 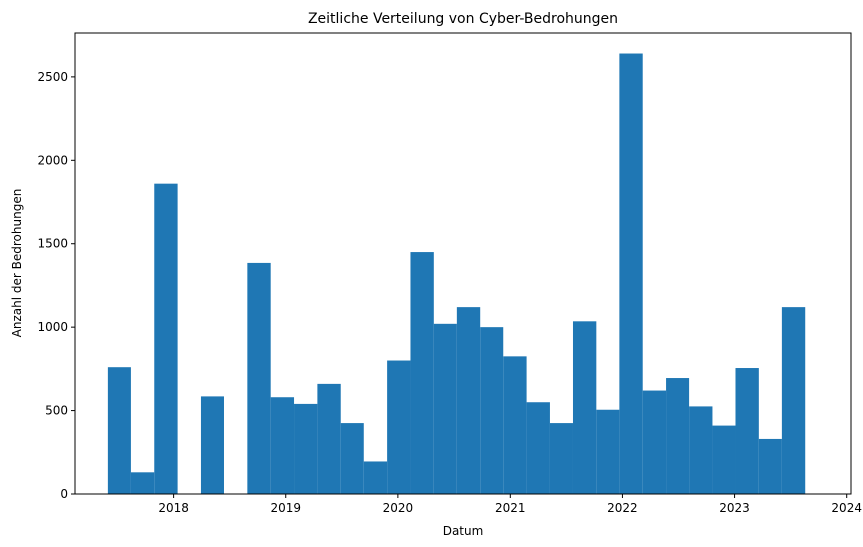 I want to click on x-axis-title: Datum, so click(x=463, y=531).